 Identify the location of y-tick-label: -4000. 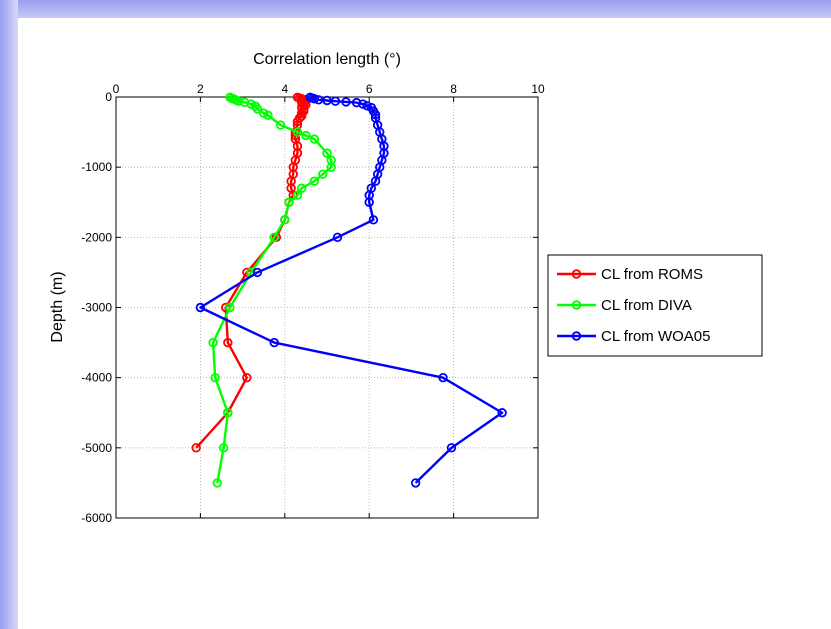
(96, 378).